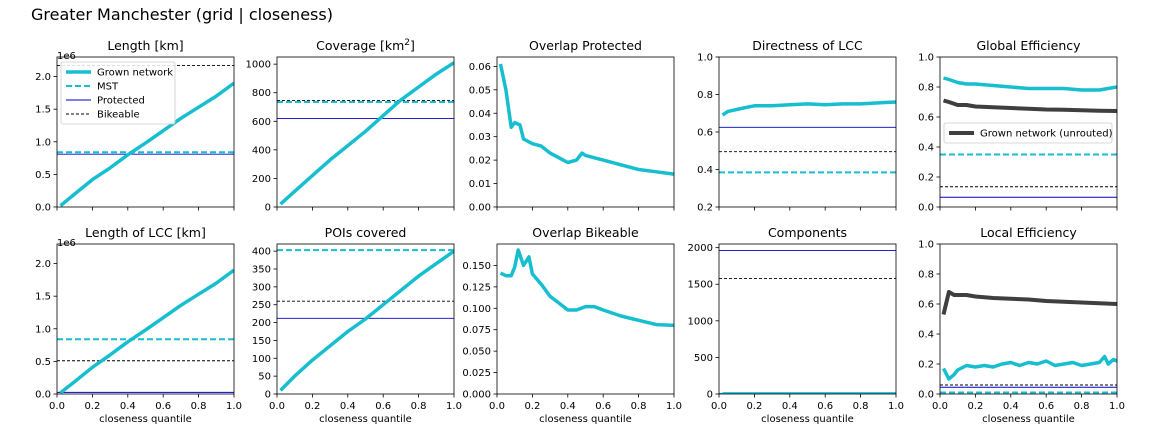 The image size is (1152, 436). What do you see at coordinates (261, 270) in the screenshot?
I see `y-tick-label: 350` at bounding box center [261, 270].